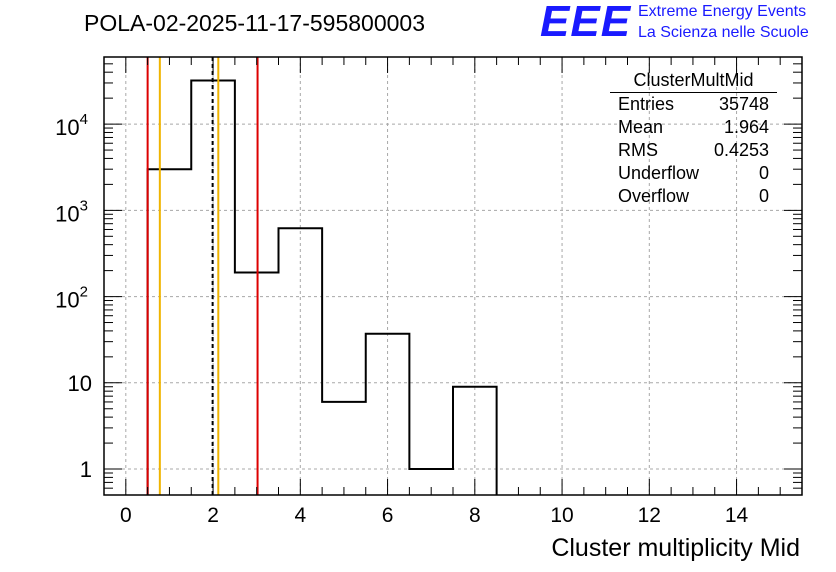 This screenshot has height=572, width=836. Describe the element at coordinates (641, 127) in the screenshot. I see `stats-label: Mean` at that location.